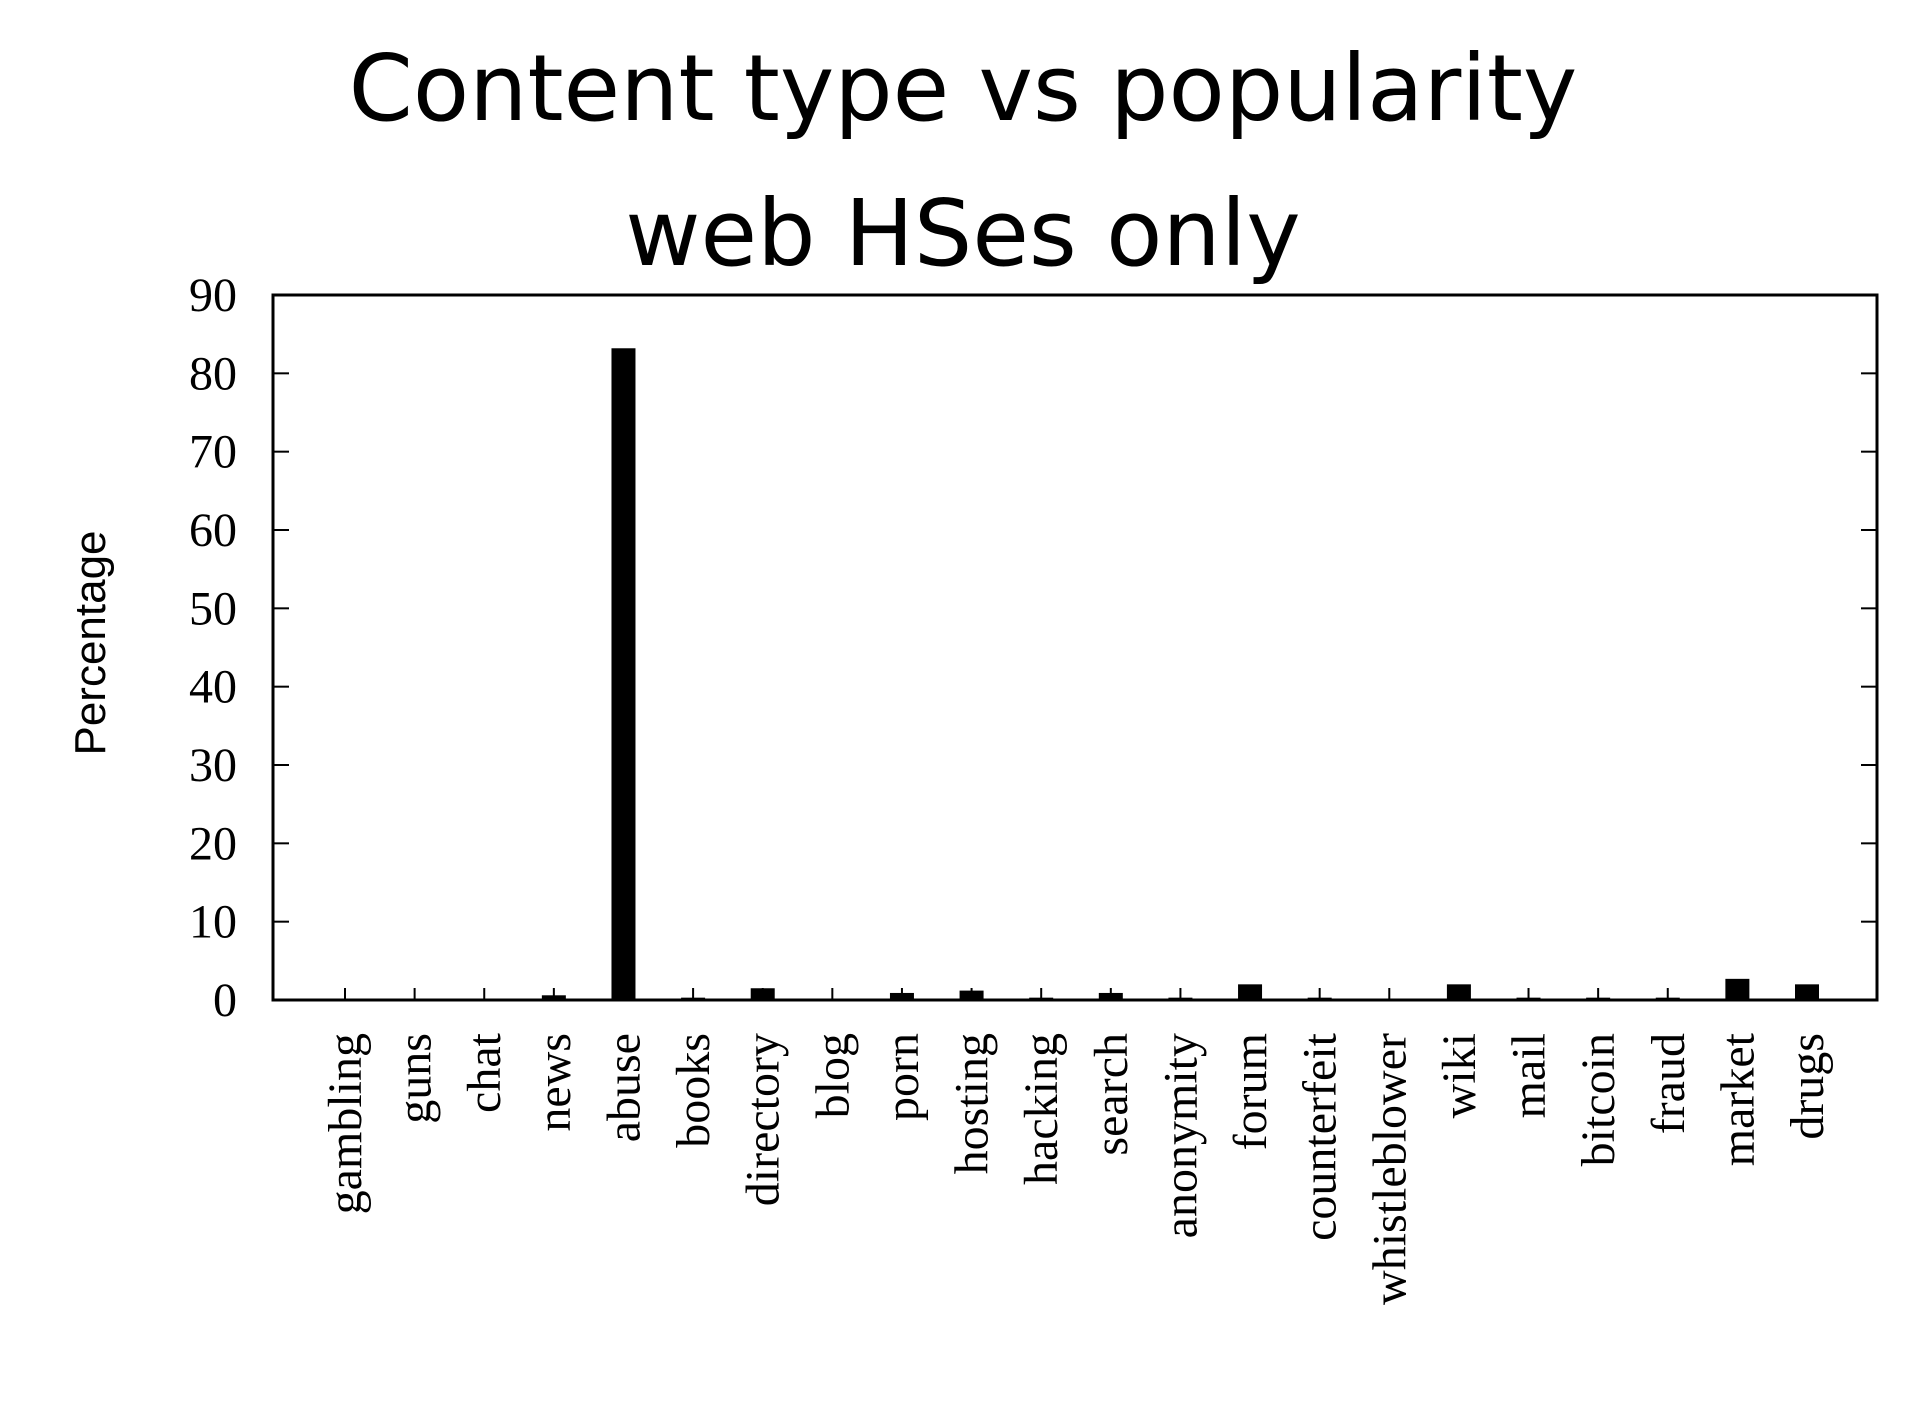 This screenshot has height=1422, width=1926. Describe the element at coordinates (962, 233) in the screenshot. I see `chart-subtitle: web HSes only` at that location.